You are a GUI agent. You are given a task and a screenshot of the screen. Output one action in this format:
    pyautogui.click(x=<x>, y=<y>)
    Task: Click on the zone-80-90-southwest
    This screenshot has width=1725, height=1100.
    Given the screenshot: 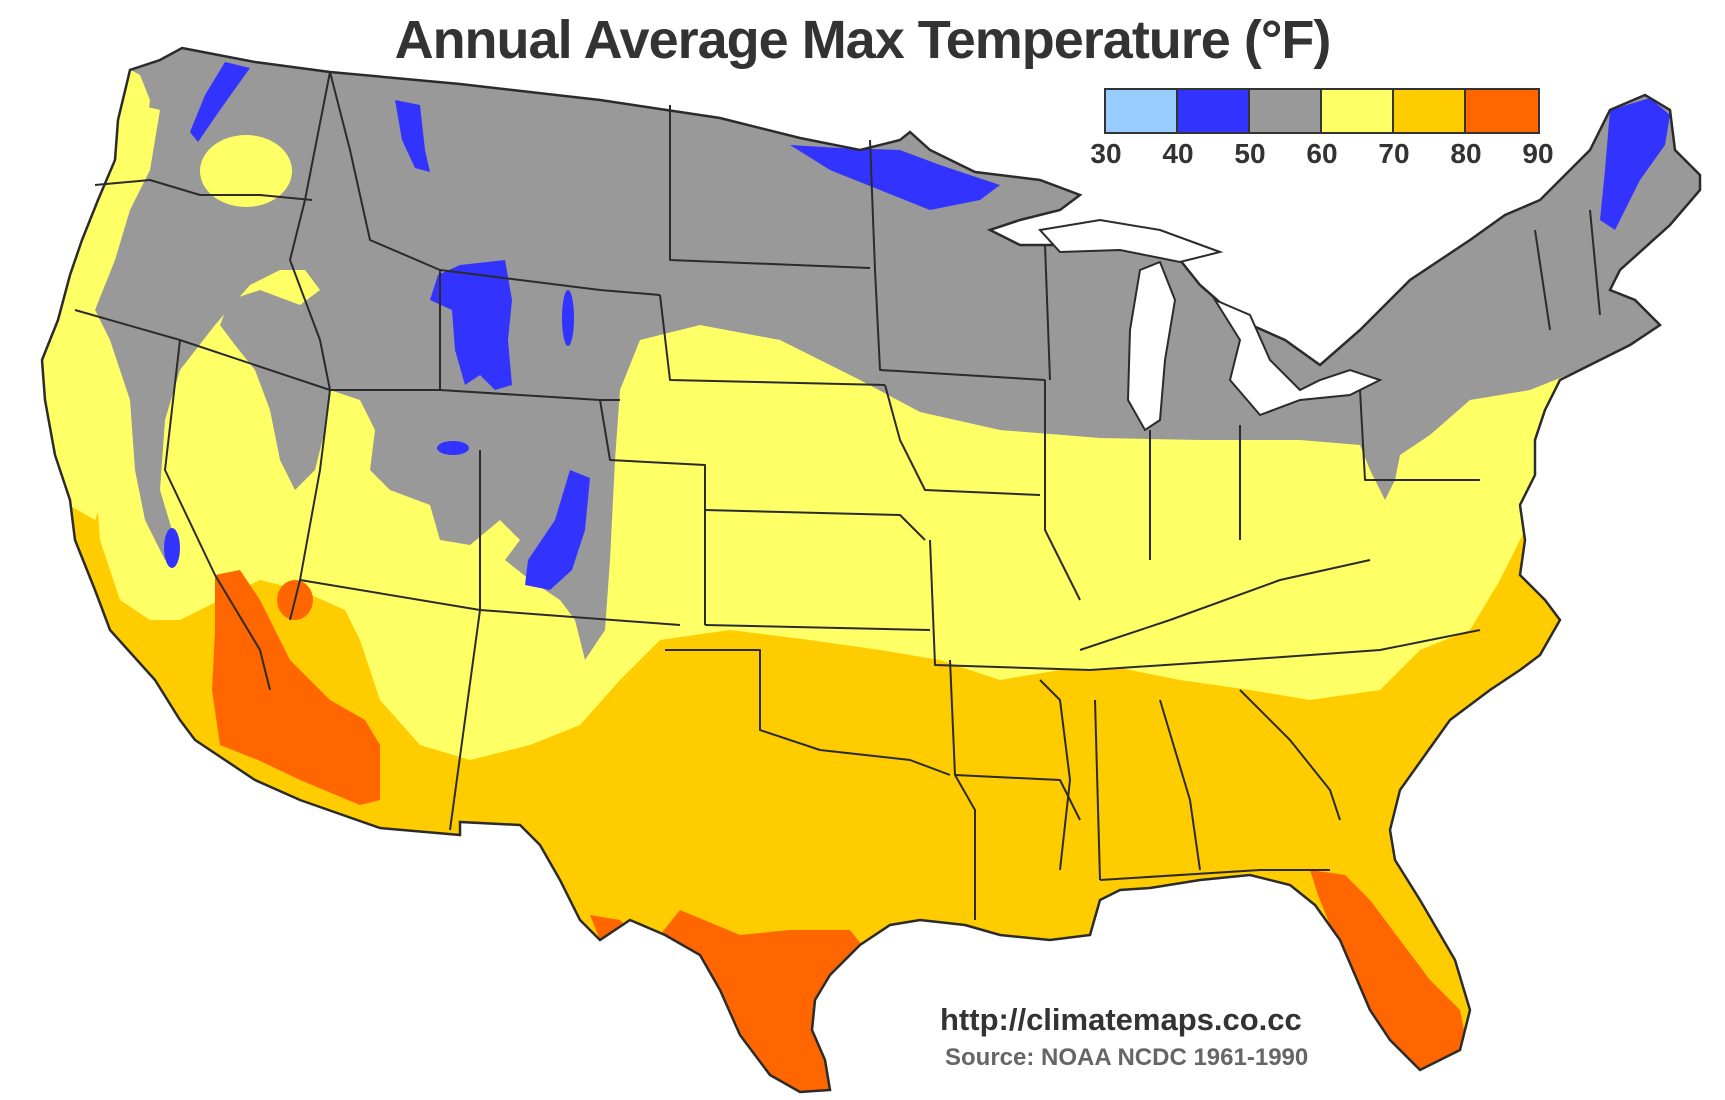 What is the action you would take?
    pyautogui.click(x=296, y=687)
    